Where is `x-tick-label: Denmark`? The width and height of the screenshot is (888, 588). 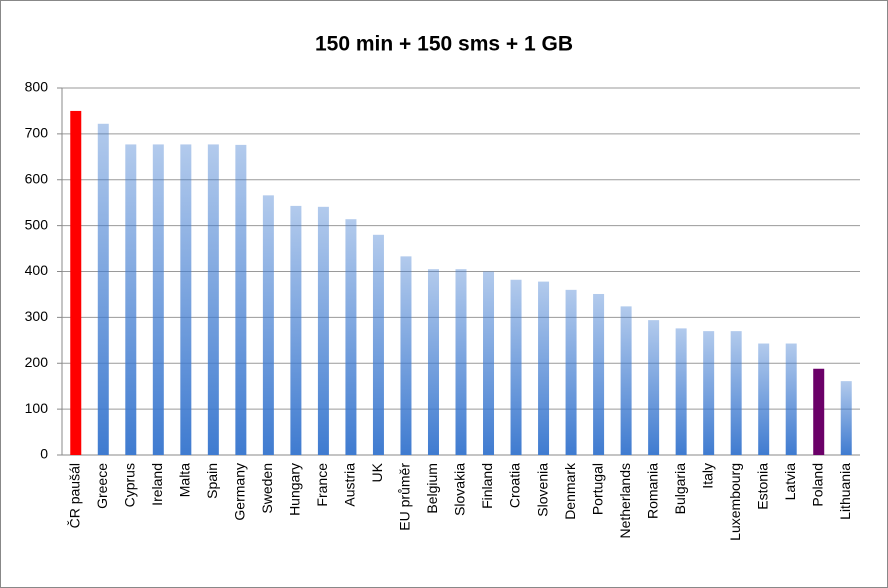
x-tick-label: Denmark is located at coordinates (570, 491).